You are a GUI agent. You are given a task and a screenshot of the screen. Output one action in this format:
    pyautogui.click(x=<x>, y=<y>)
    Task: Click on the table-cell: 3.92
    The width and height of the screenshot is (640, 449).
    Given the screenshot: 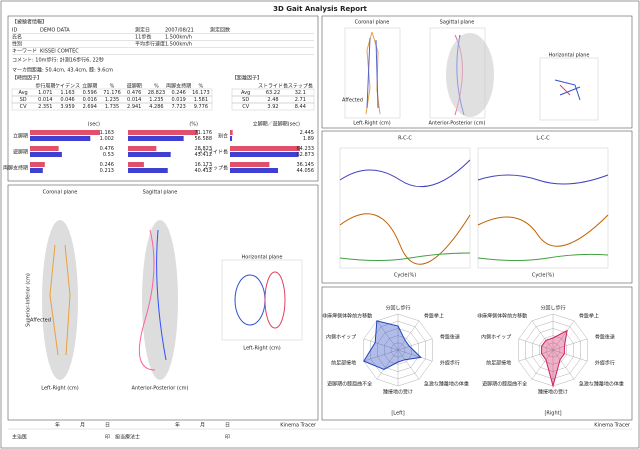 What is the action you would take?
    pyautogui.click(x=272, y=107)
    